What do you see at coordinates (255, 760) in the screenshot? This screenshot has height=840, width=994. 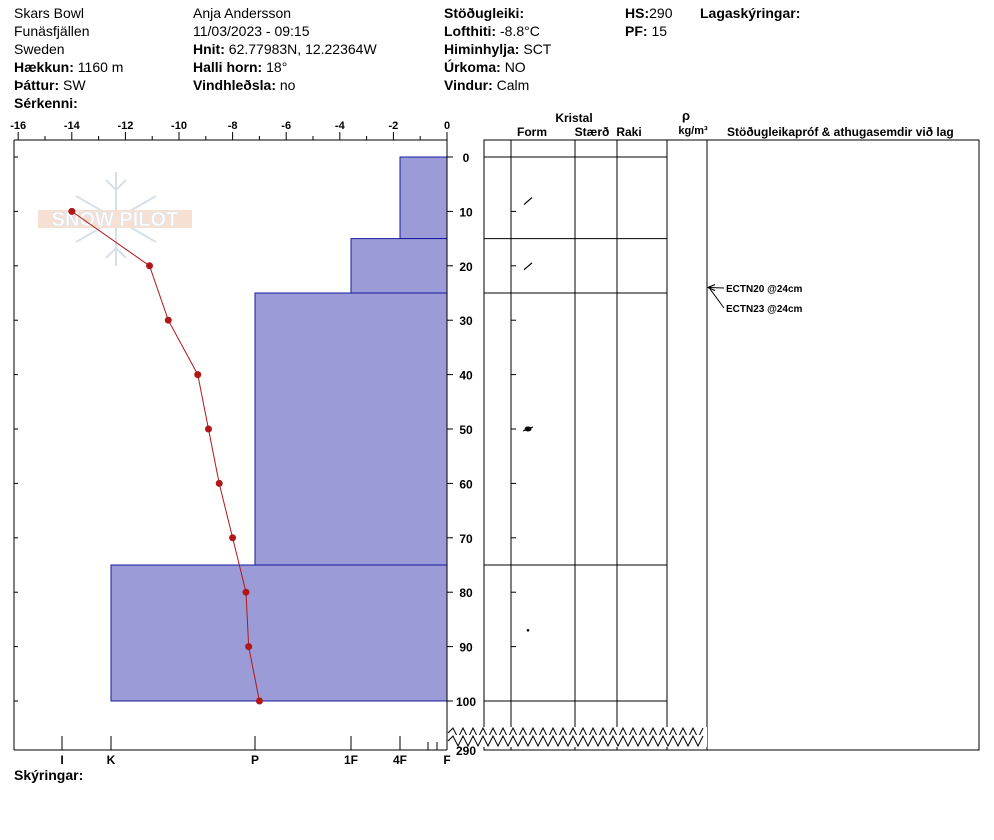 I see `hardness-tick-label: P` at bounding box center [255, 760].